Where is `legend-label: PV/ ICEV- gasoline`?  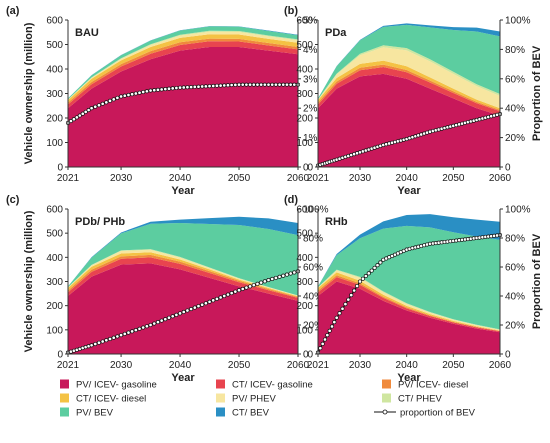 legend-label: PV/ ICEV- gasoline is located at coordinates (116, 385).